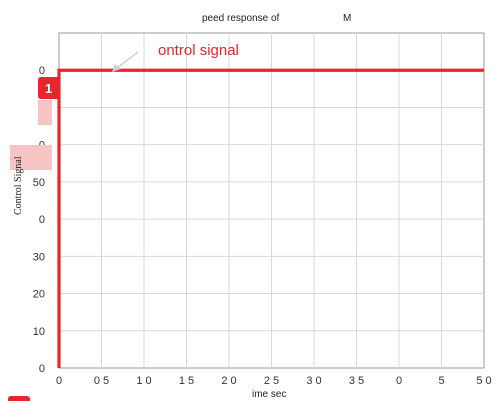 Image resolution: width=498 pixels, height=401 pixels. Describe the element at coordinates (39, 183) in the screenshot. I see `y-tick-label: 50` at that location.